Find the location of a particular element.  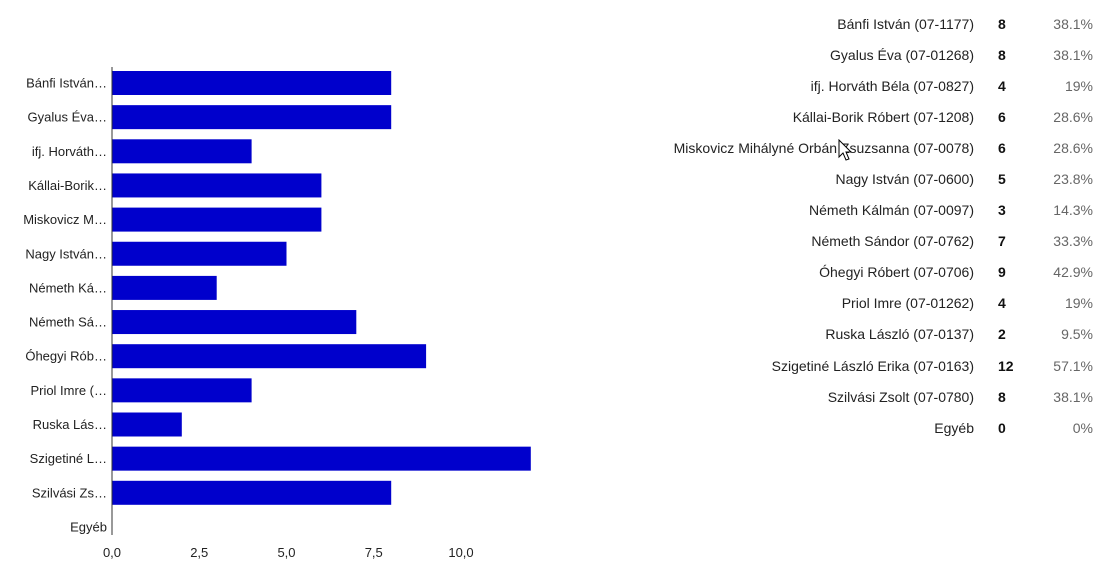

summary-percent: 33.3% is located at coordinates (1073, 241).